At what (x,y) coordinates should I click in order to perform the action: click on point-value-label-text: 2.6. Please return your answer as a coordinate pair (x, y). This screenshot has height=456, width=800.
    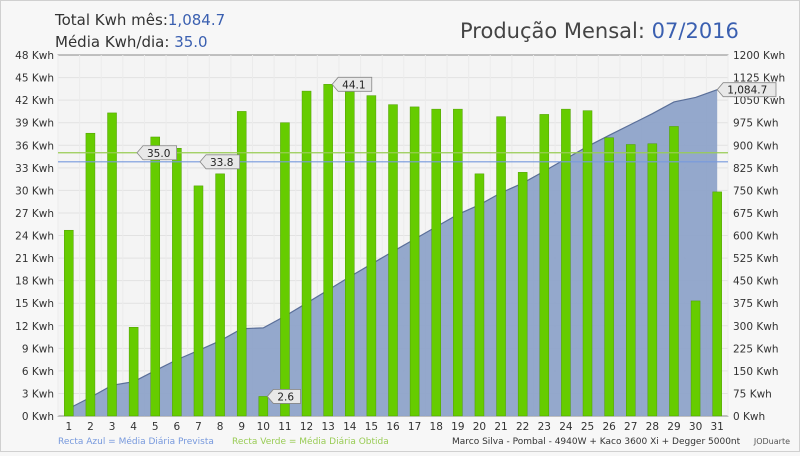
    Looking at the image, I should click on (285, 397).